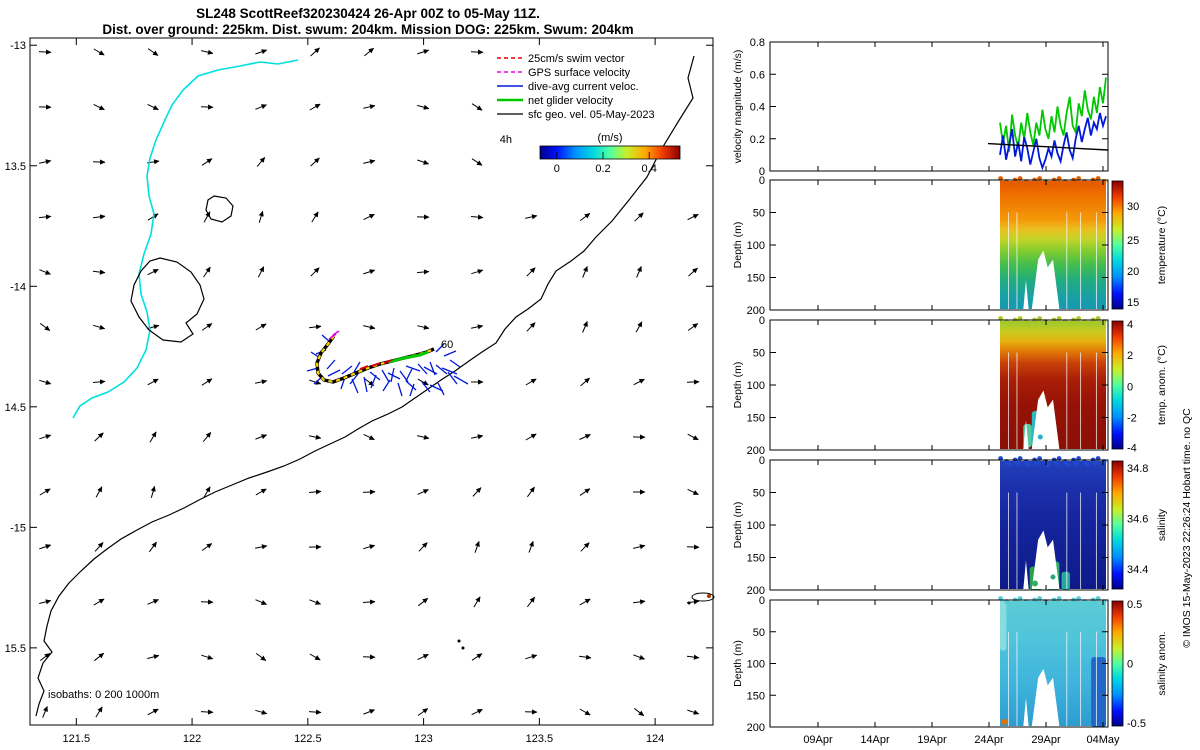  I want to click on y-tick-label: 0, so click(762, 601).